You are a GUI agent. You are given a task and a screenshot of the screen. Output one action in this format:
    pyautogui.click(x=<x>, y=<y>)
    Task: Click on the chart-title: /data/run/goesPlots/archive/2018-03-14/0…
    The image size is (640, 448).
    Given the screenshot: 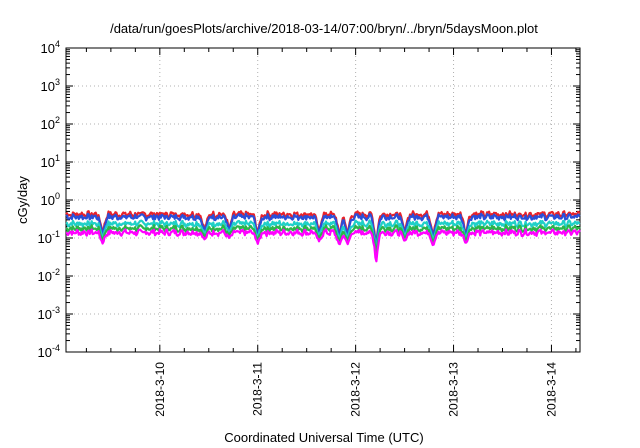 What is the action you would take?
    pyautogui.click(x=324, y=28)
    